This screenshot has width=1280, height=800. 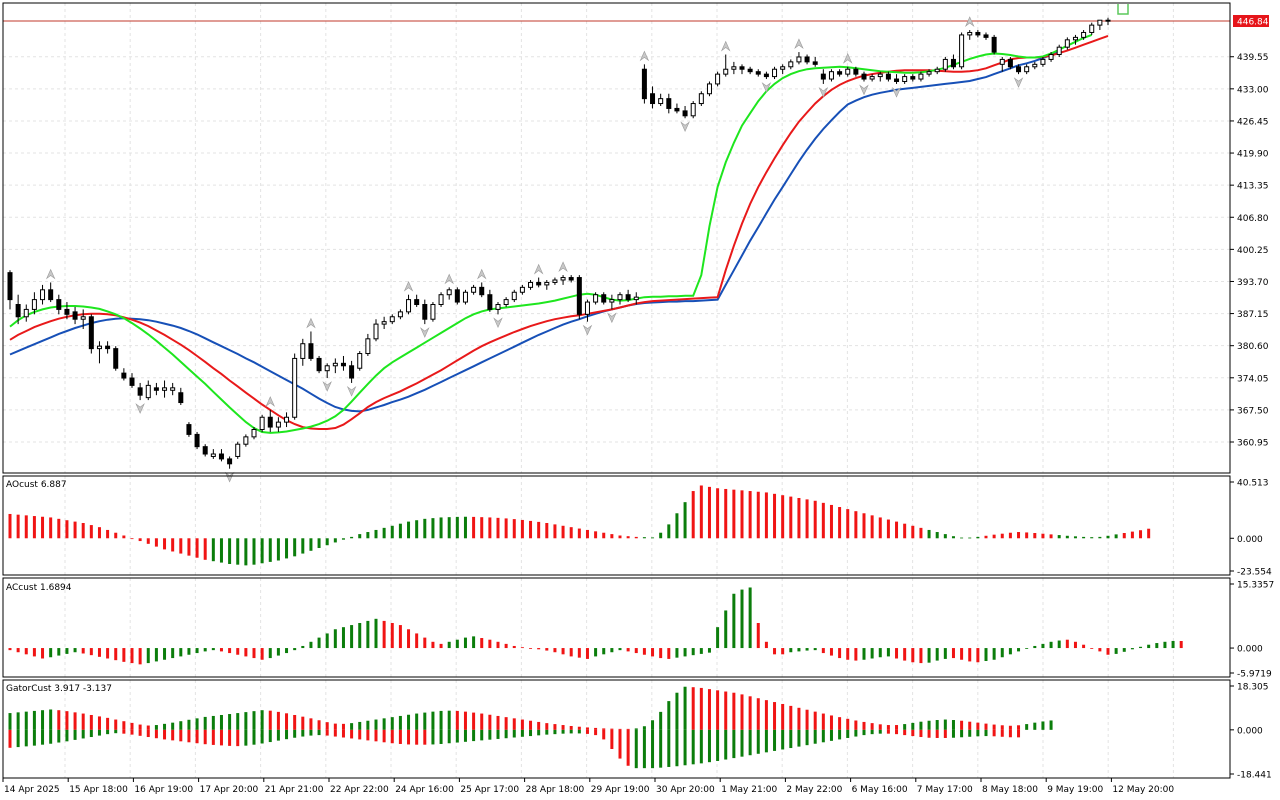 What do you see at coordinates (530, 727) in the screenshot?
I see `gator-pane` at bounding box center [530, 727].